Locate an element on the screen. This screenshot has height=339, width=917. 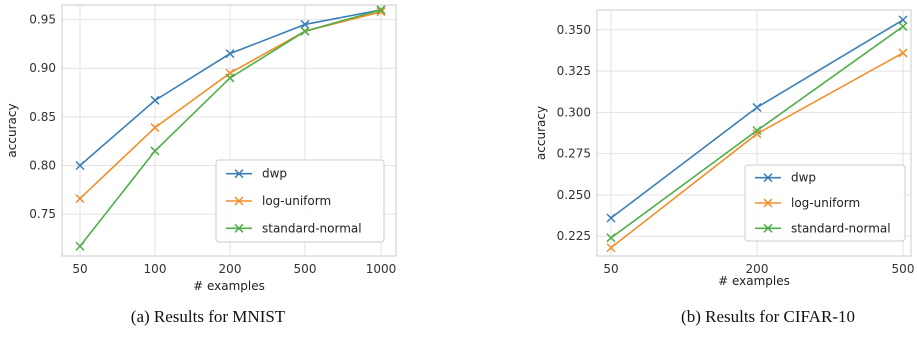
figure-caption: (b) Results for CIFAR-10 is located at coordinates (768, 316).